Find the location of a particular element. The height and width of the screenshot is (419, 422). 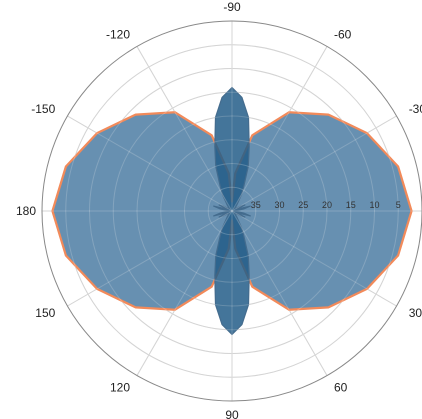

radial-tick-label: 30 is located at coordinates (279, 205).